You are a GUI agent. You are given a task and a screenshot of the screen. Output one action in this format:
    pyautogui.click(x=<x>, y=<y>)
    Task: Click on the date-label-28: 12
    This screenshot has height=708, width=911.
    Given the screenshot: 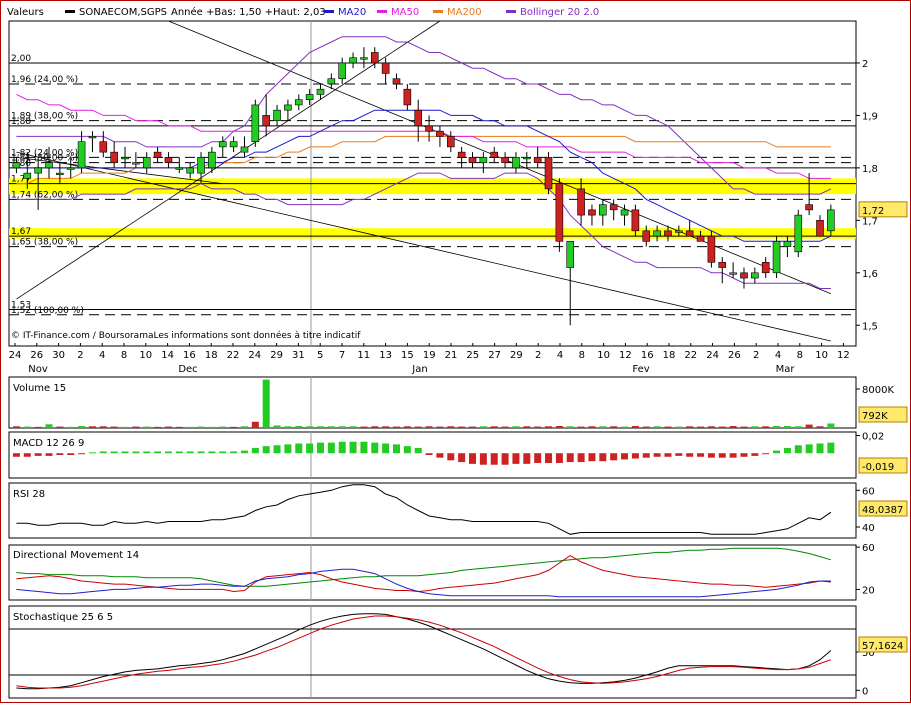 What is the action you would take?
    pyautogui.click(x=625, y=355)
    